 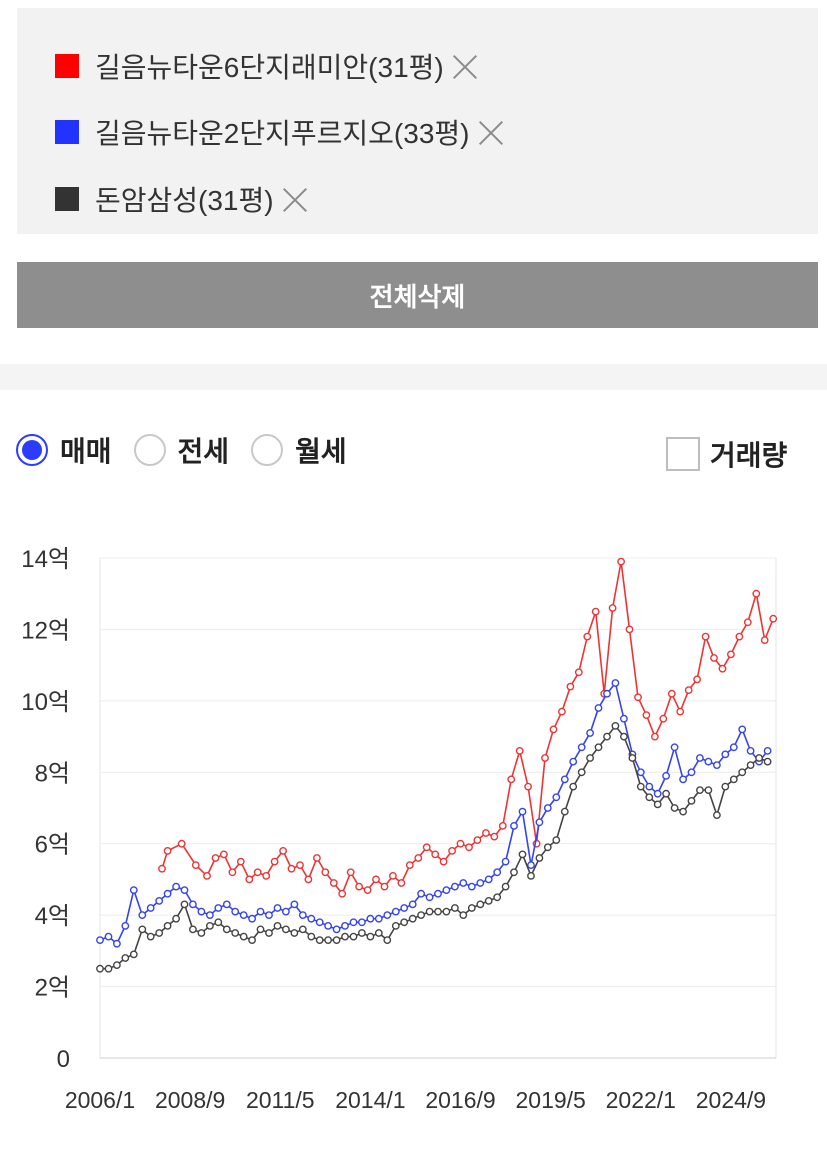 What do you see at coordinates (321, 451) in the screenshot?
I see `radio-label: 월세` at bounding box center [321, 451].